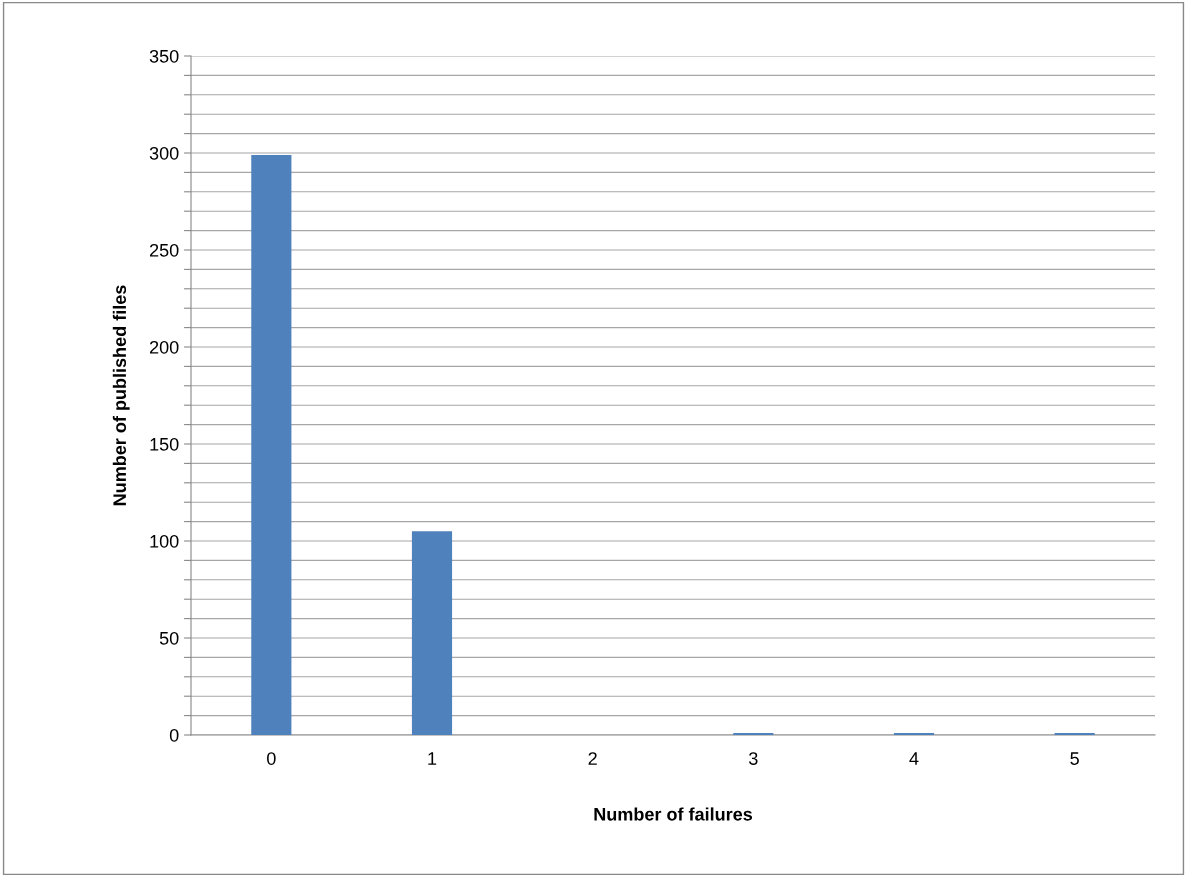  What do you see at coordinates (271, 758) in the screenshot?
I see `x-tick-label: 0` at bounding box center [271, 758].